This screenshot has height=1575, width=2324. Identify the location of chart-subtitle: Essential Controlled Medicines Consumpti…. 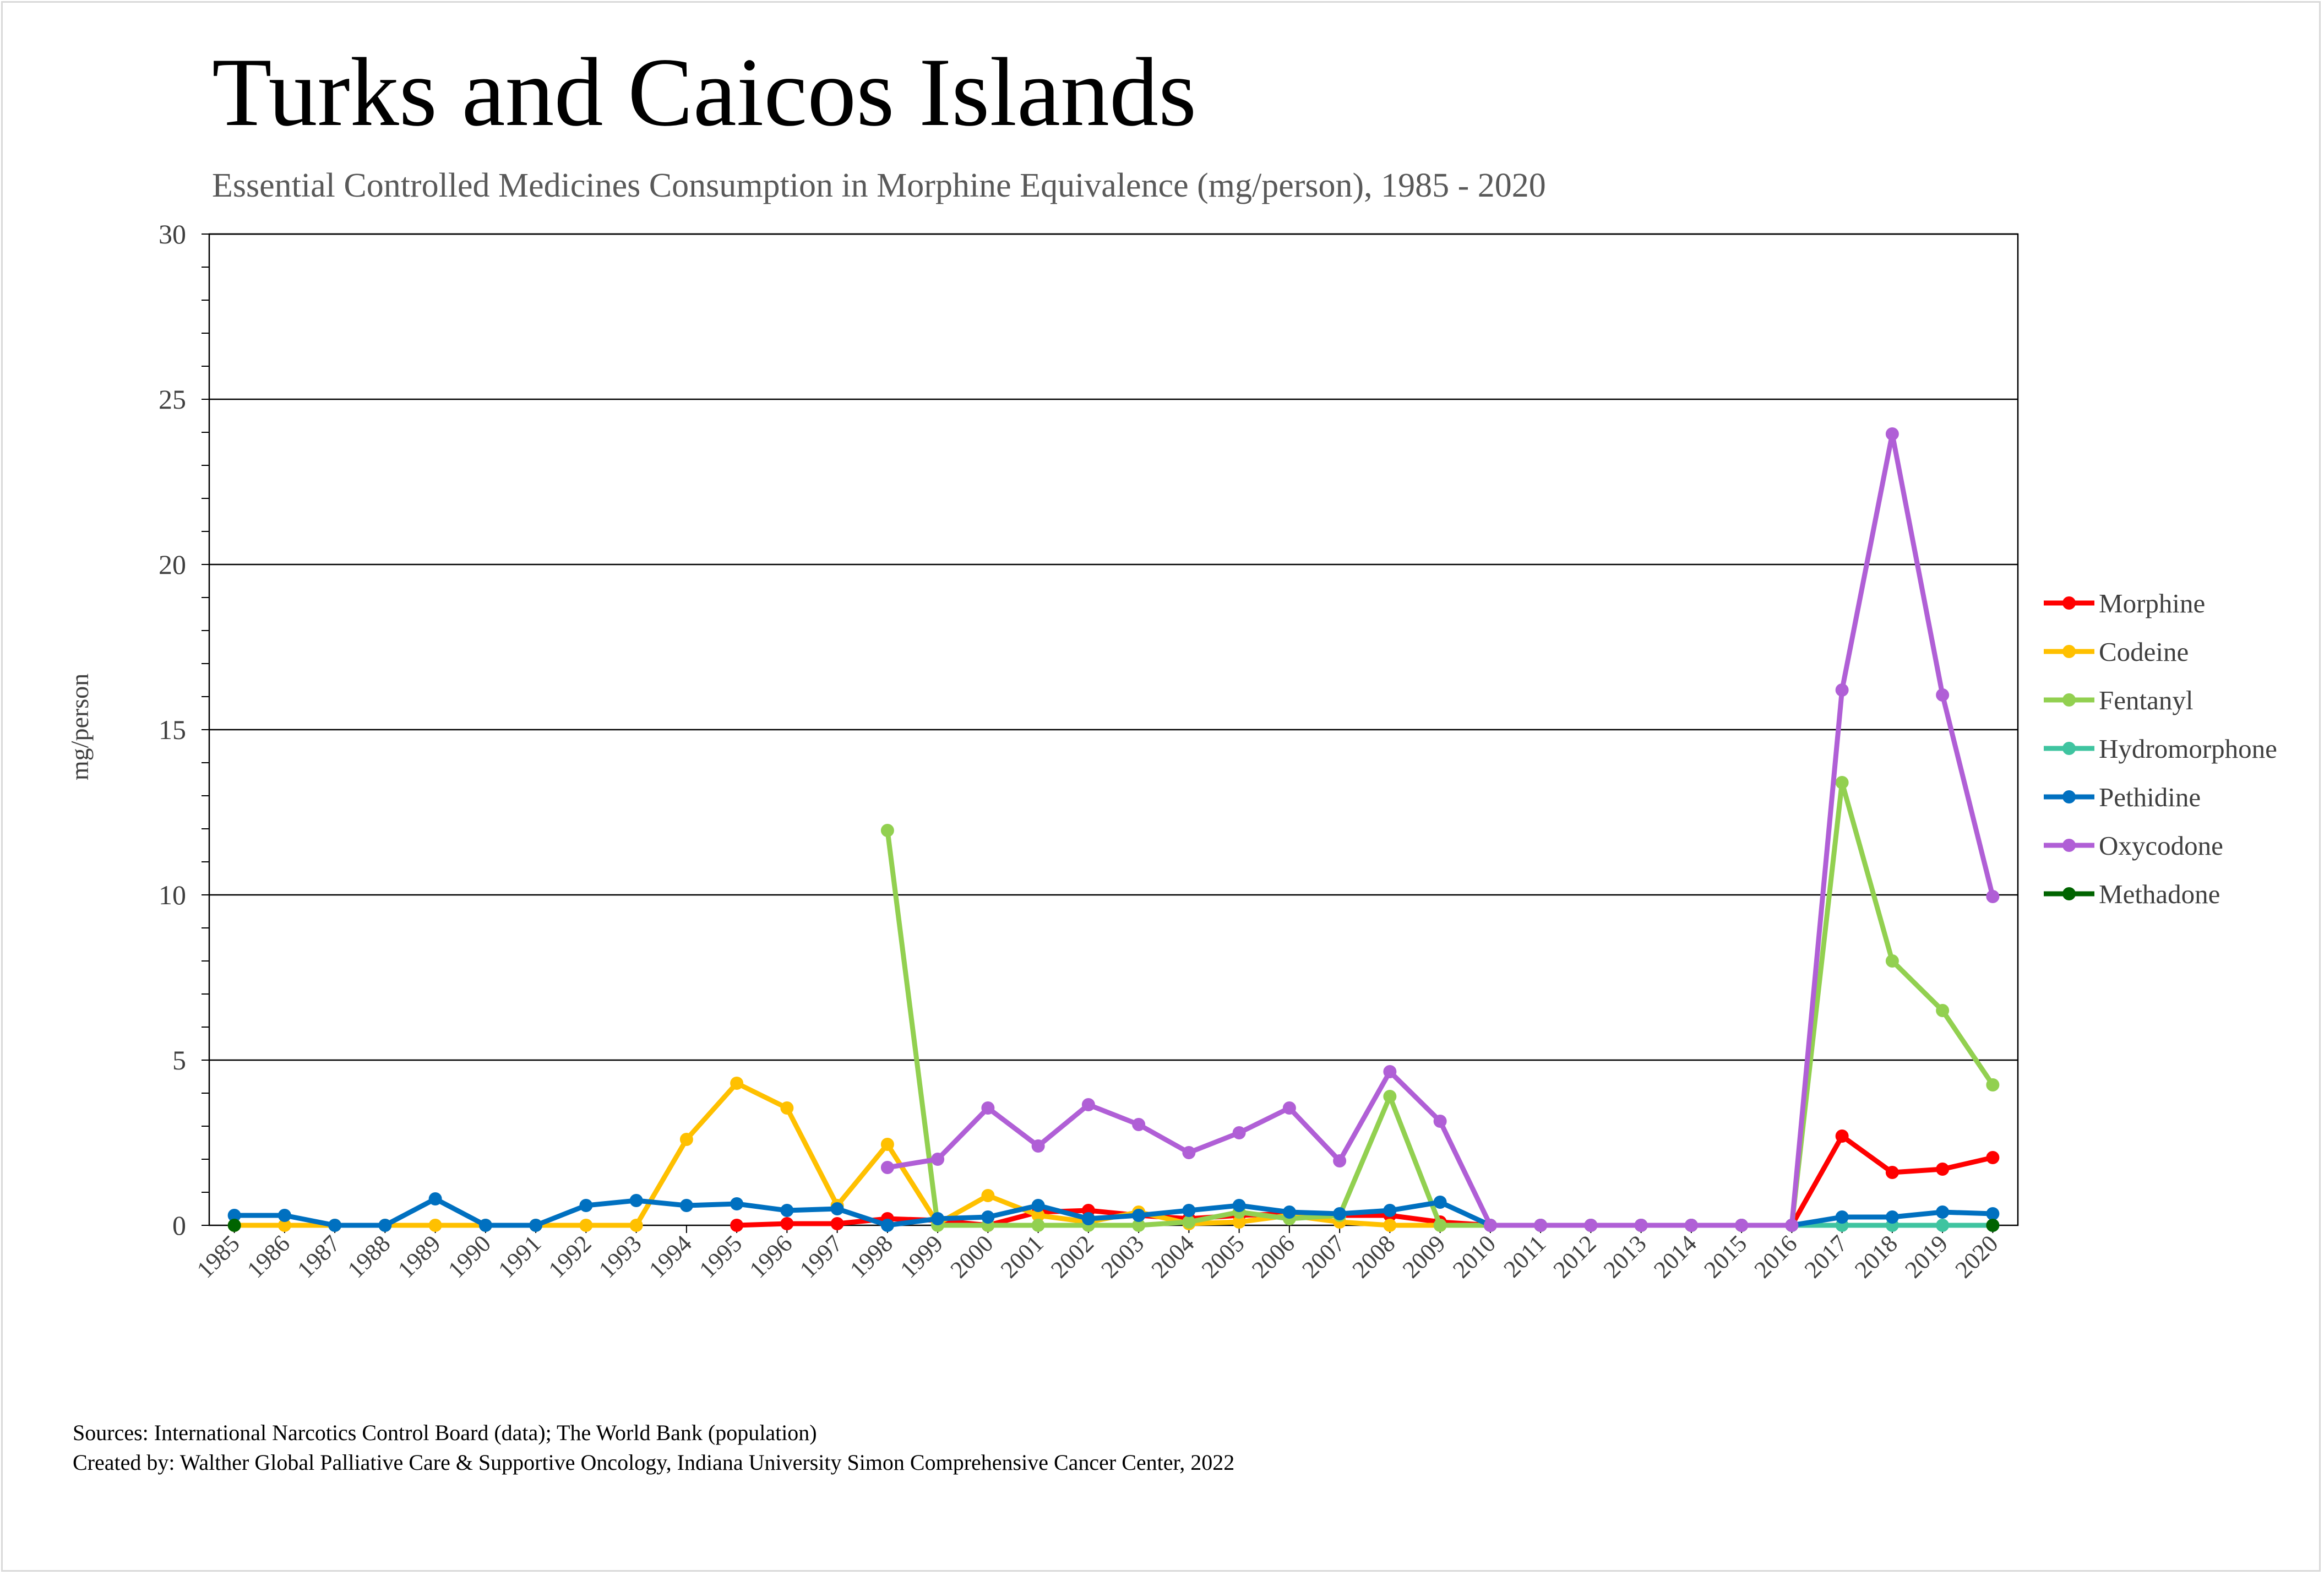
(879, 185).